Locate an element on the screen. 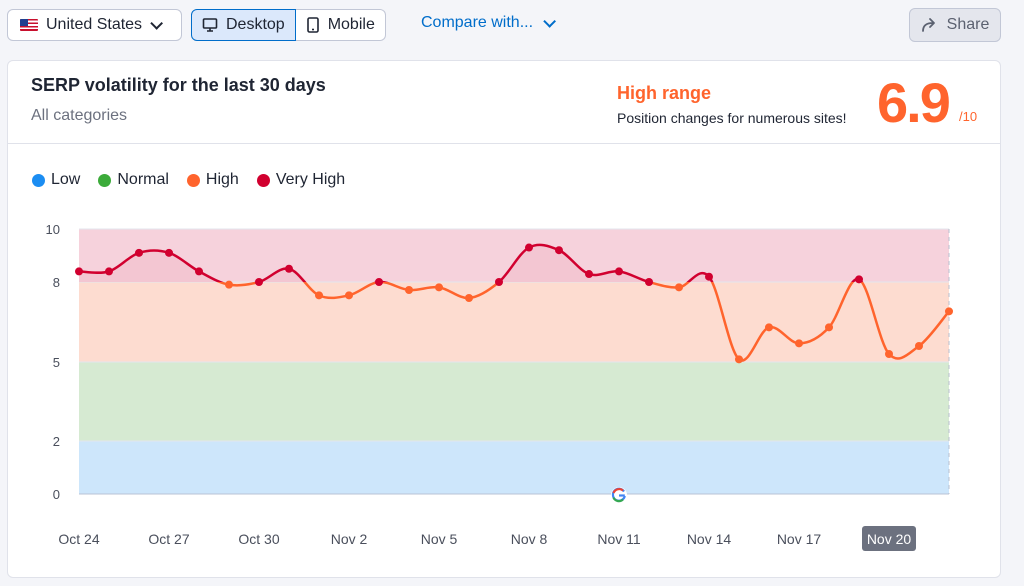 This screenshot has height=586, width=1024. x-tick-label: Nov 17 is located at coordinates (799, 539).